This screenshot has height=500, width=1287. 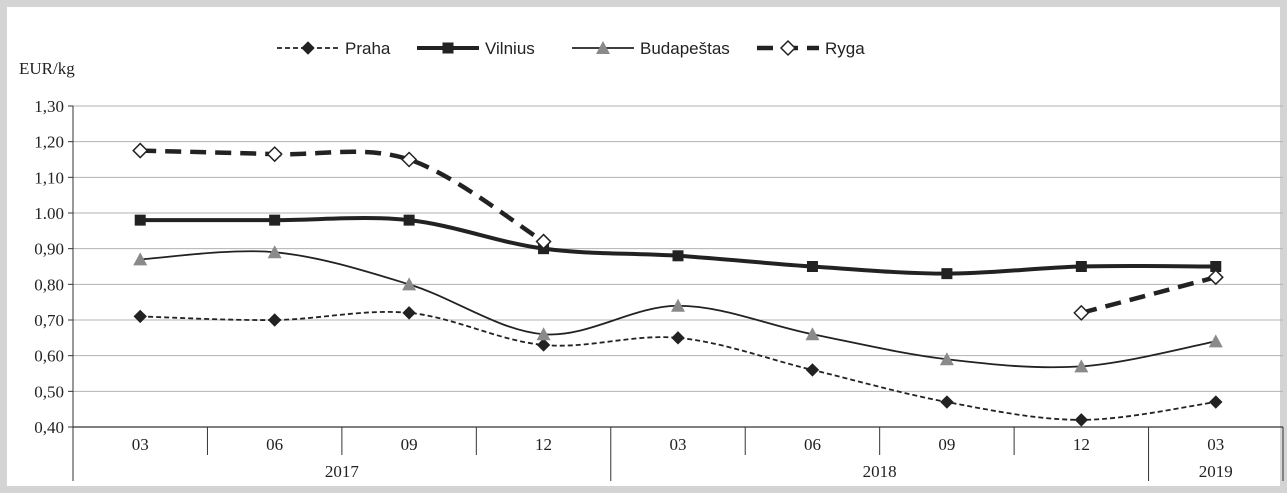 I want to click on legend-marker-praha, so click(x=308, y=48).